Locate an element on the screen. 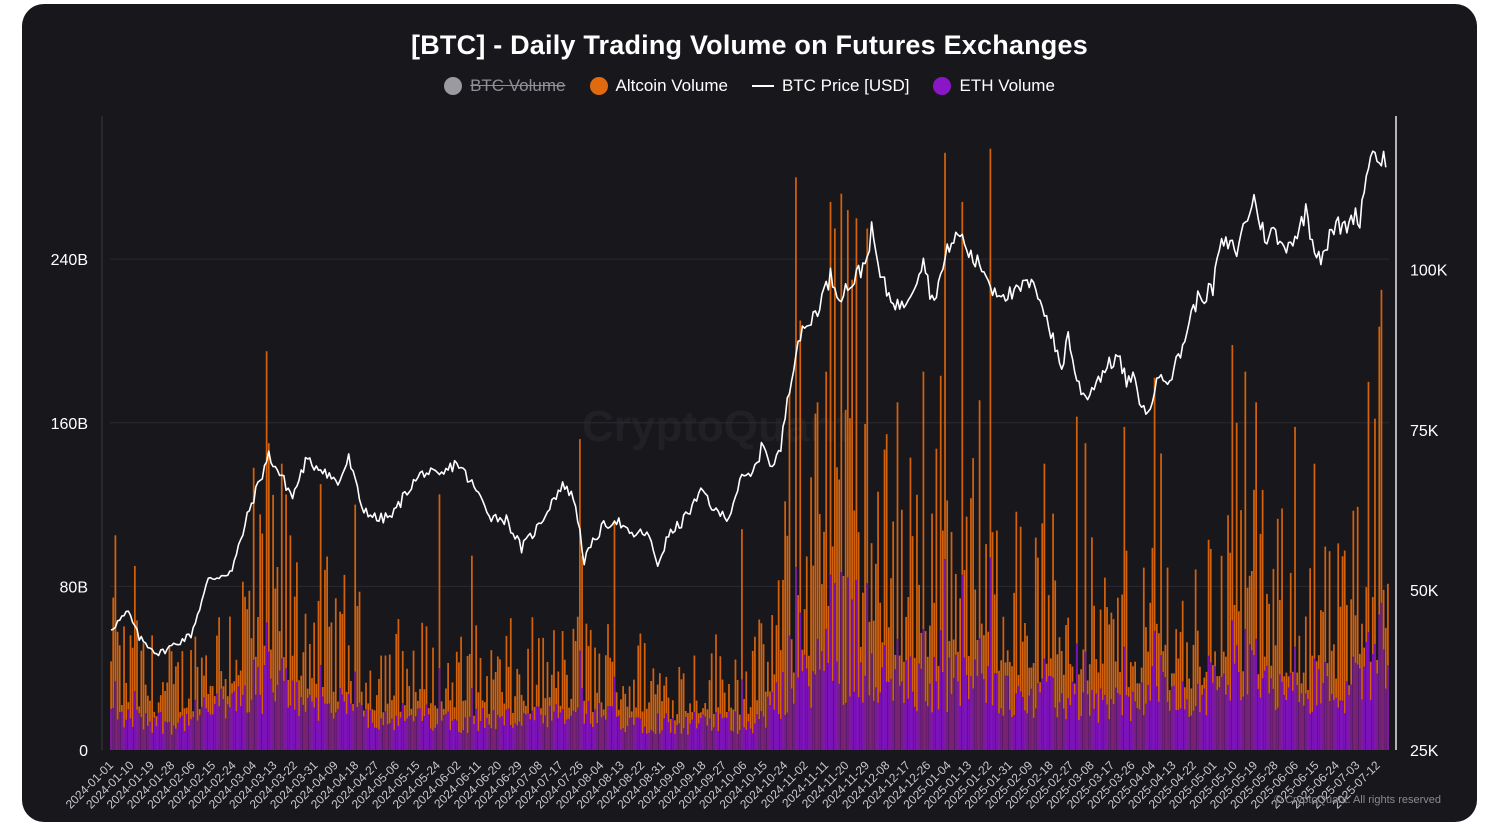  legend-item-btc-volume: BTC Volume is located at coordinates (505, 86).